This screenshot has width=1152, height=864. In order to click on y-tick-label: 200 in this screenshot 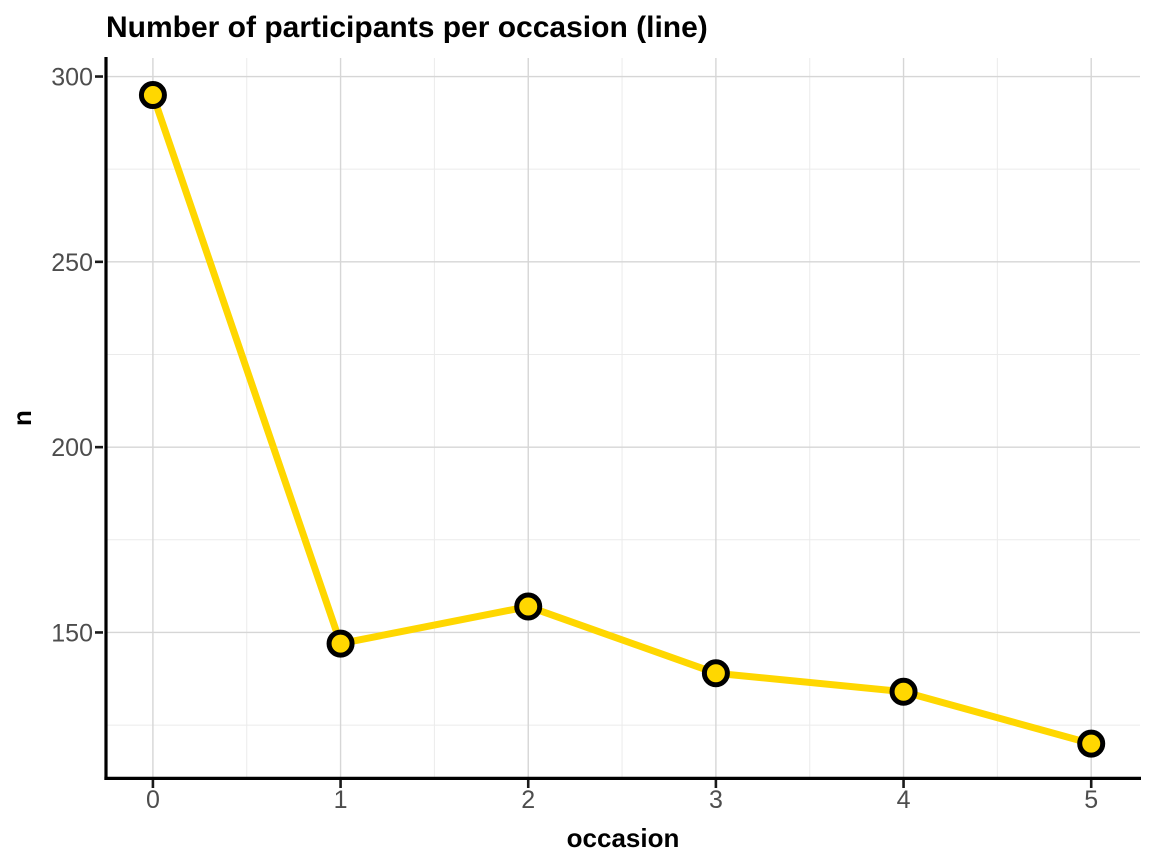, I will do `click(72, 448)`.